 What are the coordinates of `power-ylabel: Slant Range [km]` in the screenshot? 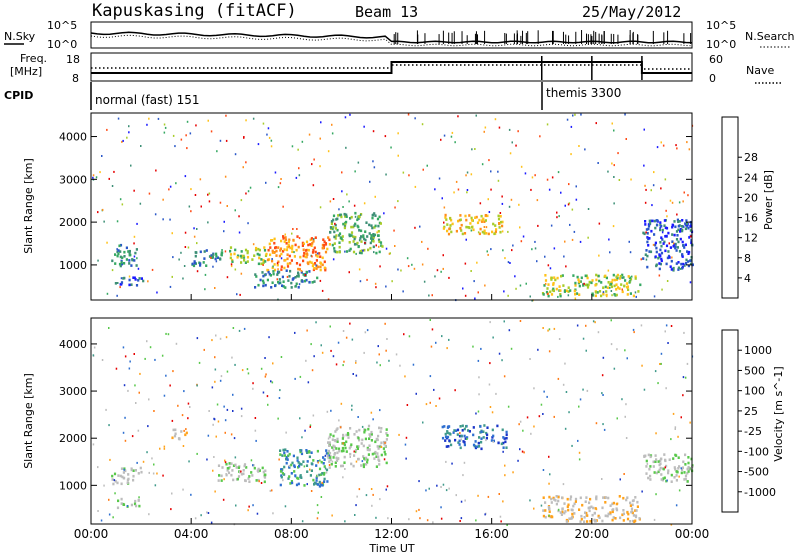 It's located at (28, 206).